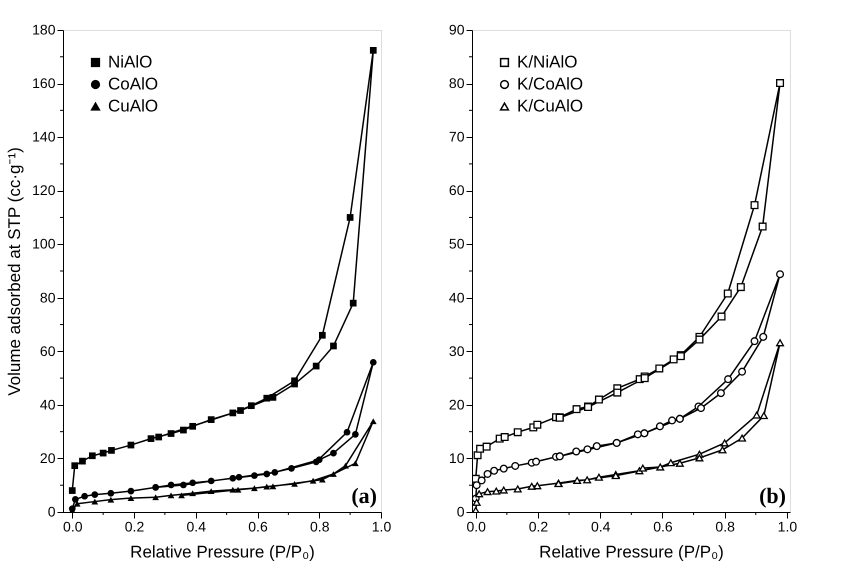 The image size is (845, 585). What do you see at coordinates (456, 30) in the screenshot?
I see `y-tick-label: 90` at bounding box center [456, 30].